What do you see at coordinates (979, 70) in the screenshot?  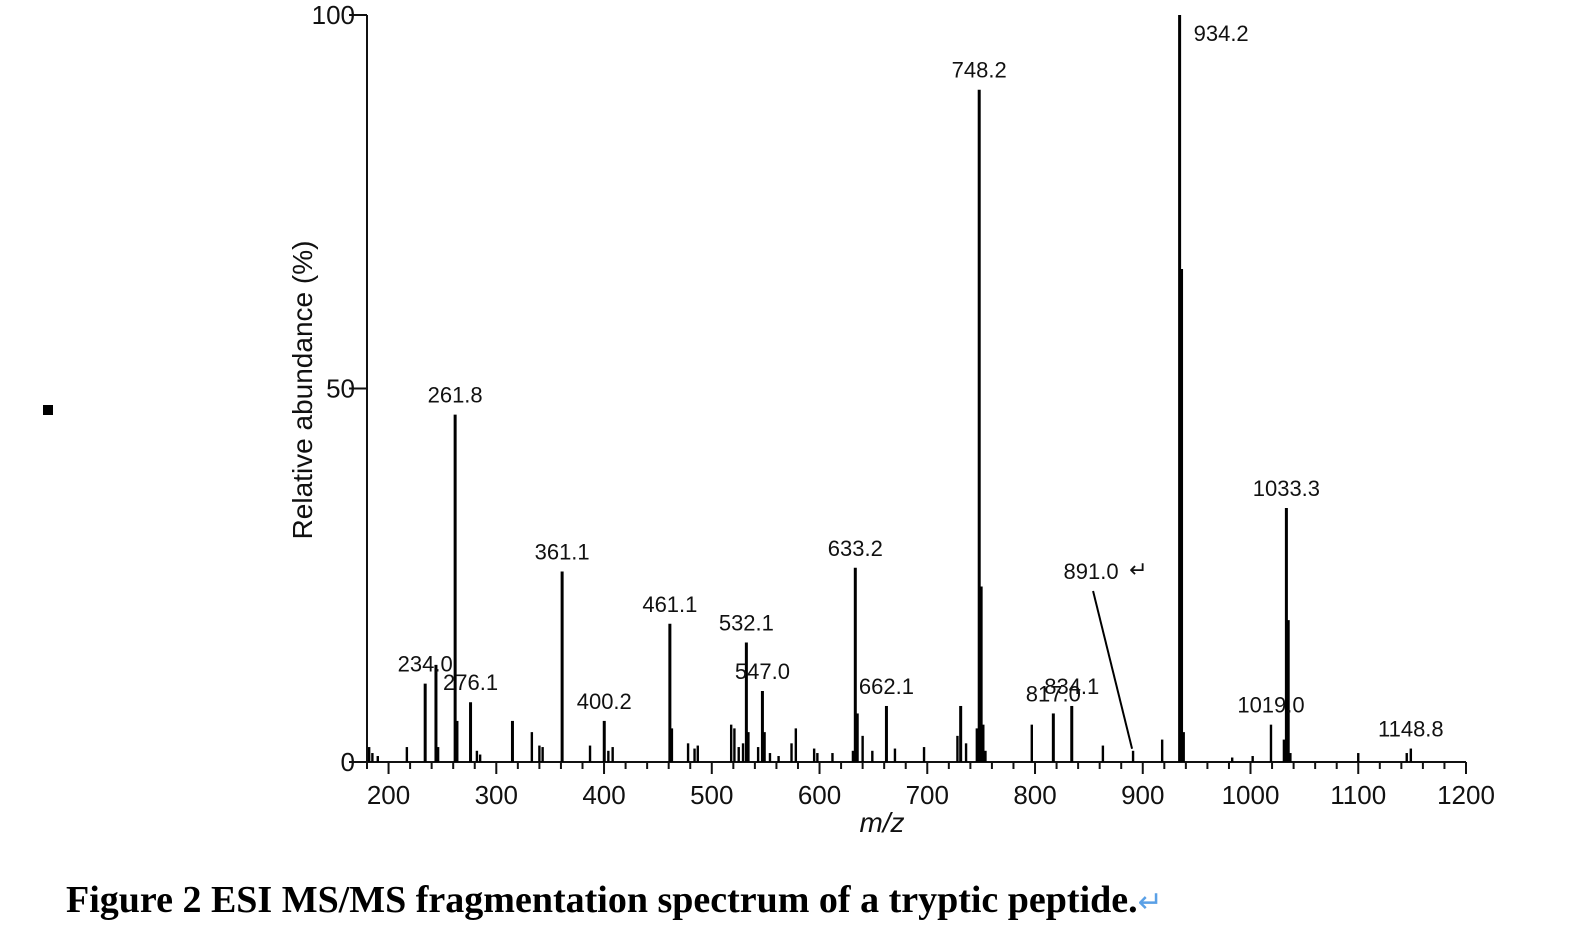 I see `peak-label: 748.2` at bounding box center [979, 70].